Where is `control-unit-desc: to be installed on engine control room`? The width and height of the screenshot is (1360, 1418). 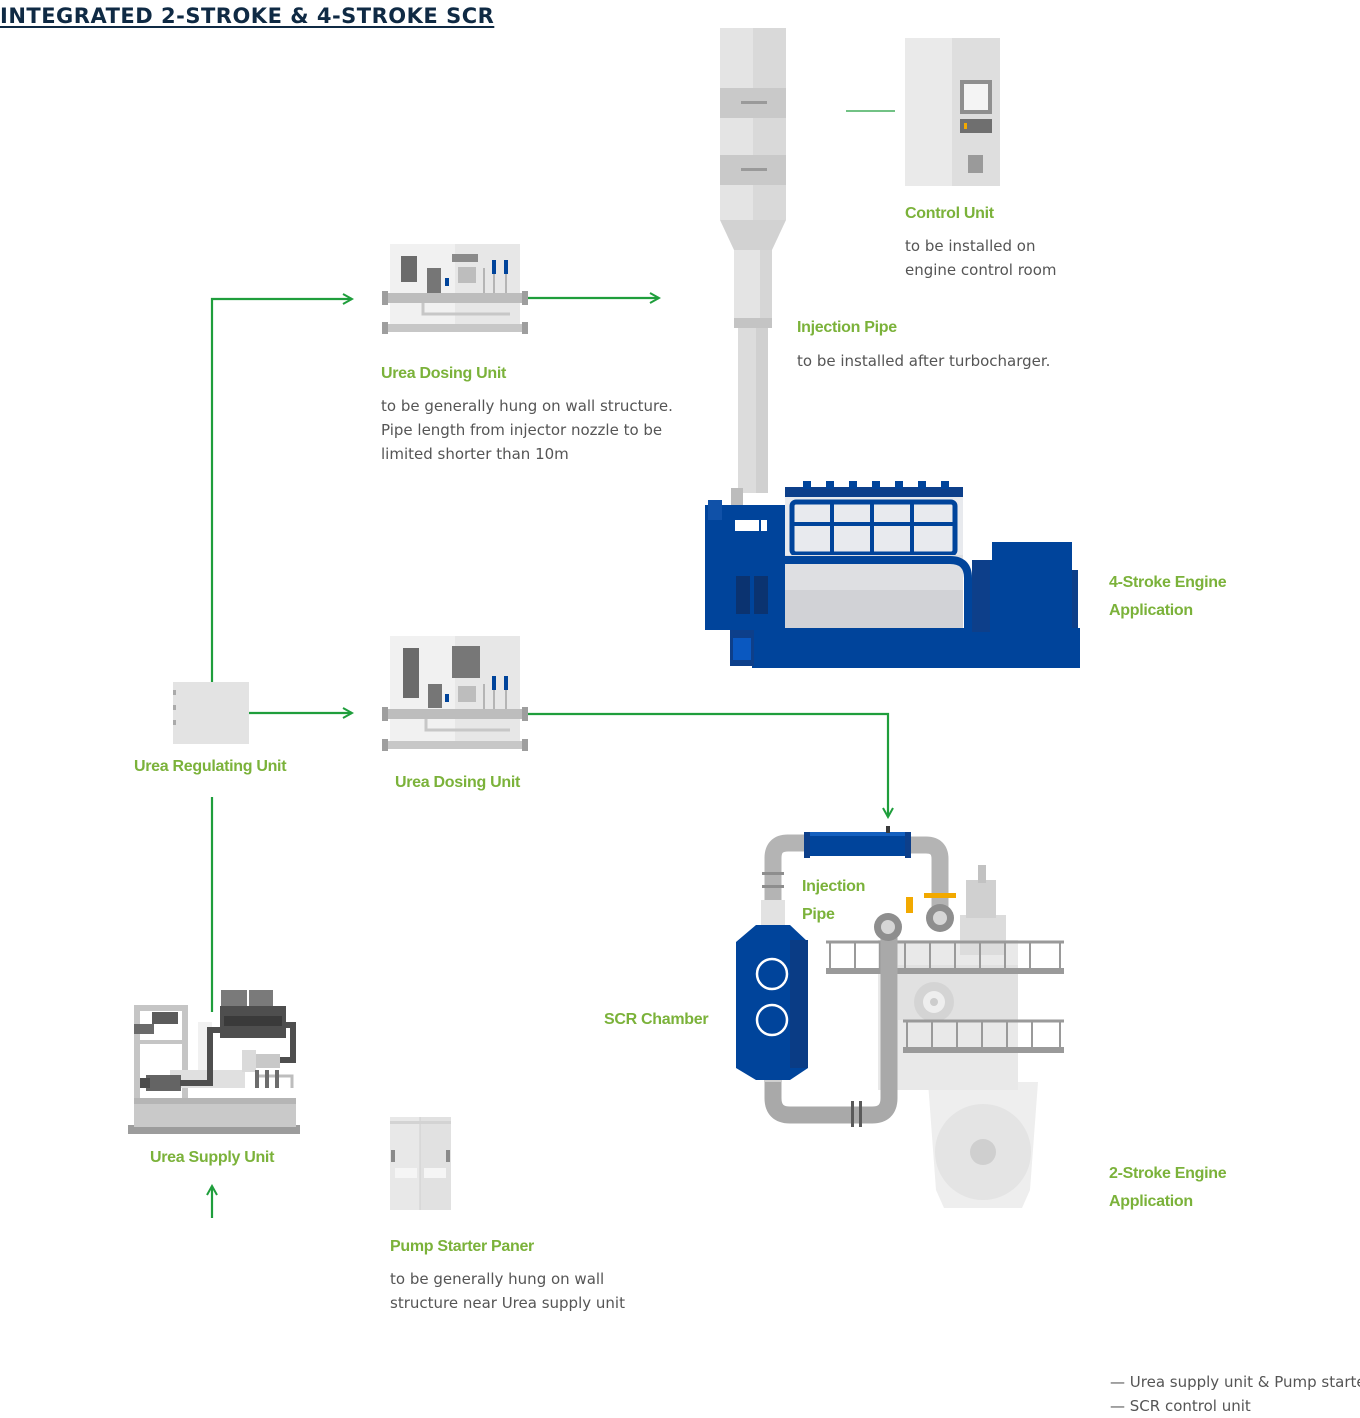
control-unit-desc: to be installed on engine control room is located at coordinates (981, 258).